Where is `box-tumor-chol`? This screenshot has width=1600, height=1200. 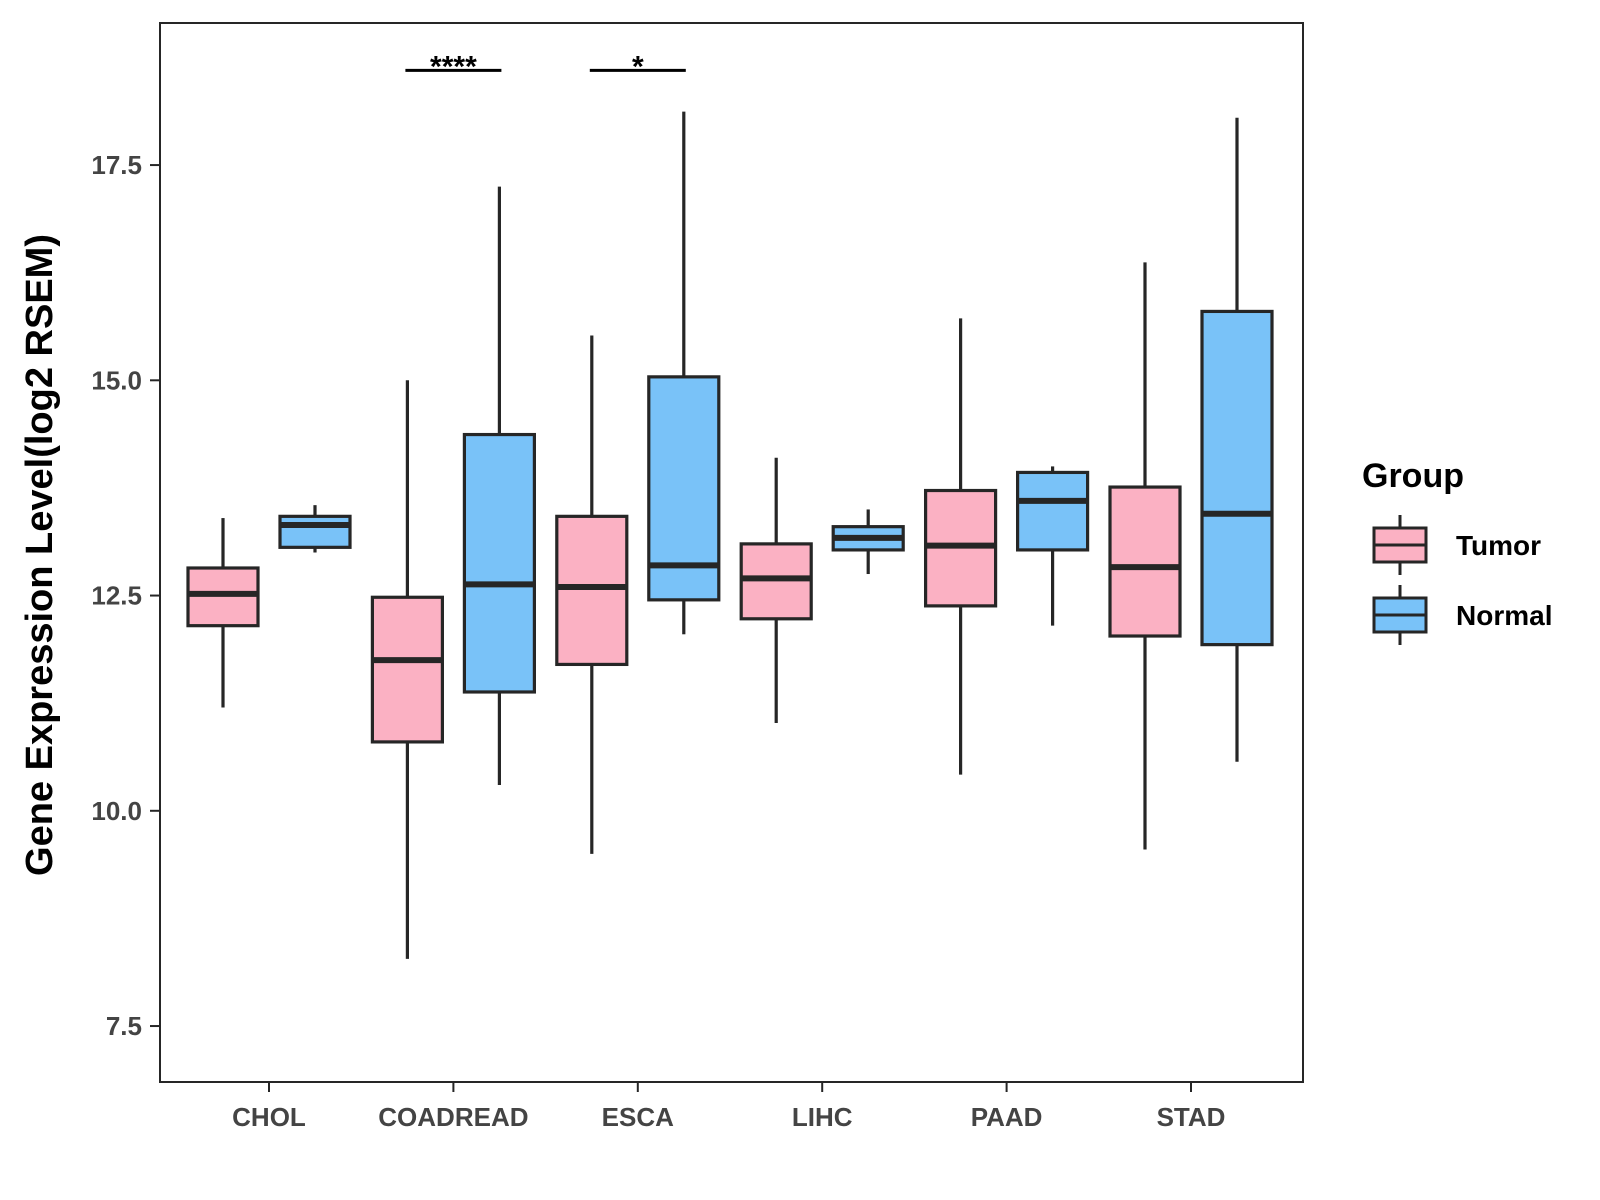 box-tumor-chol is located at coordinates (223, 613).